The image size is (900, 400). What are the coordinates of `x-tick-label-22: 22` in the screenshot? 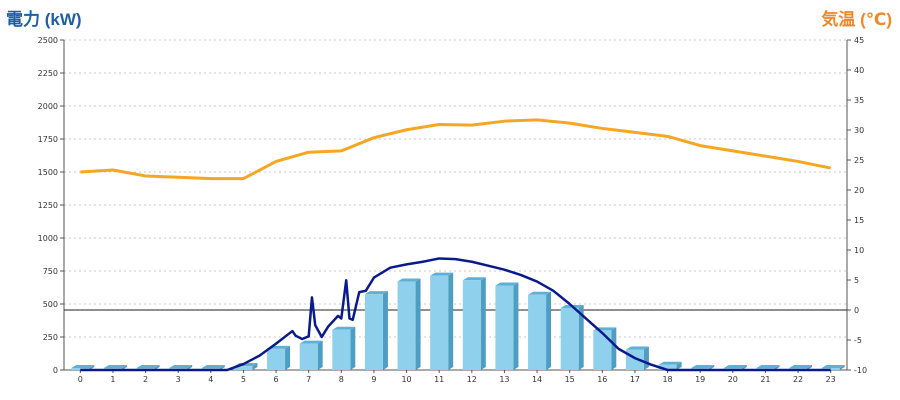 It's located at (798, 379).